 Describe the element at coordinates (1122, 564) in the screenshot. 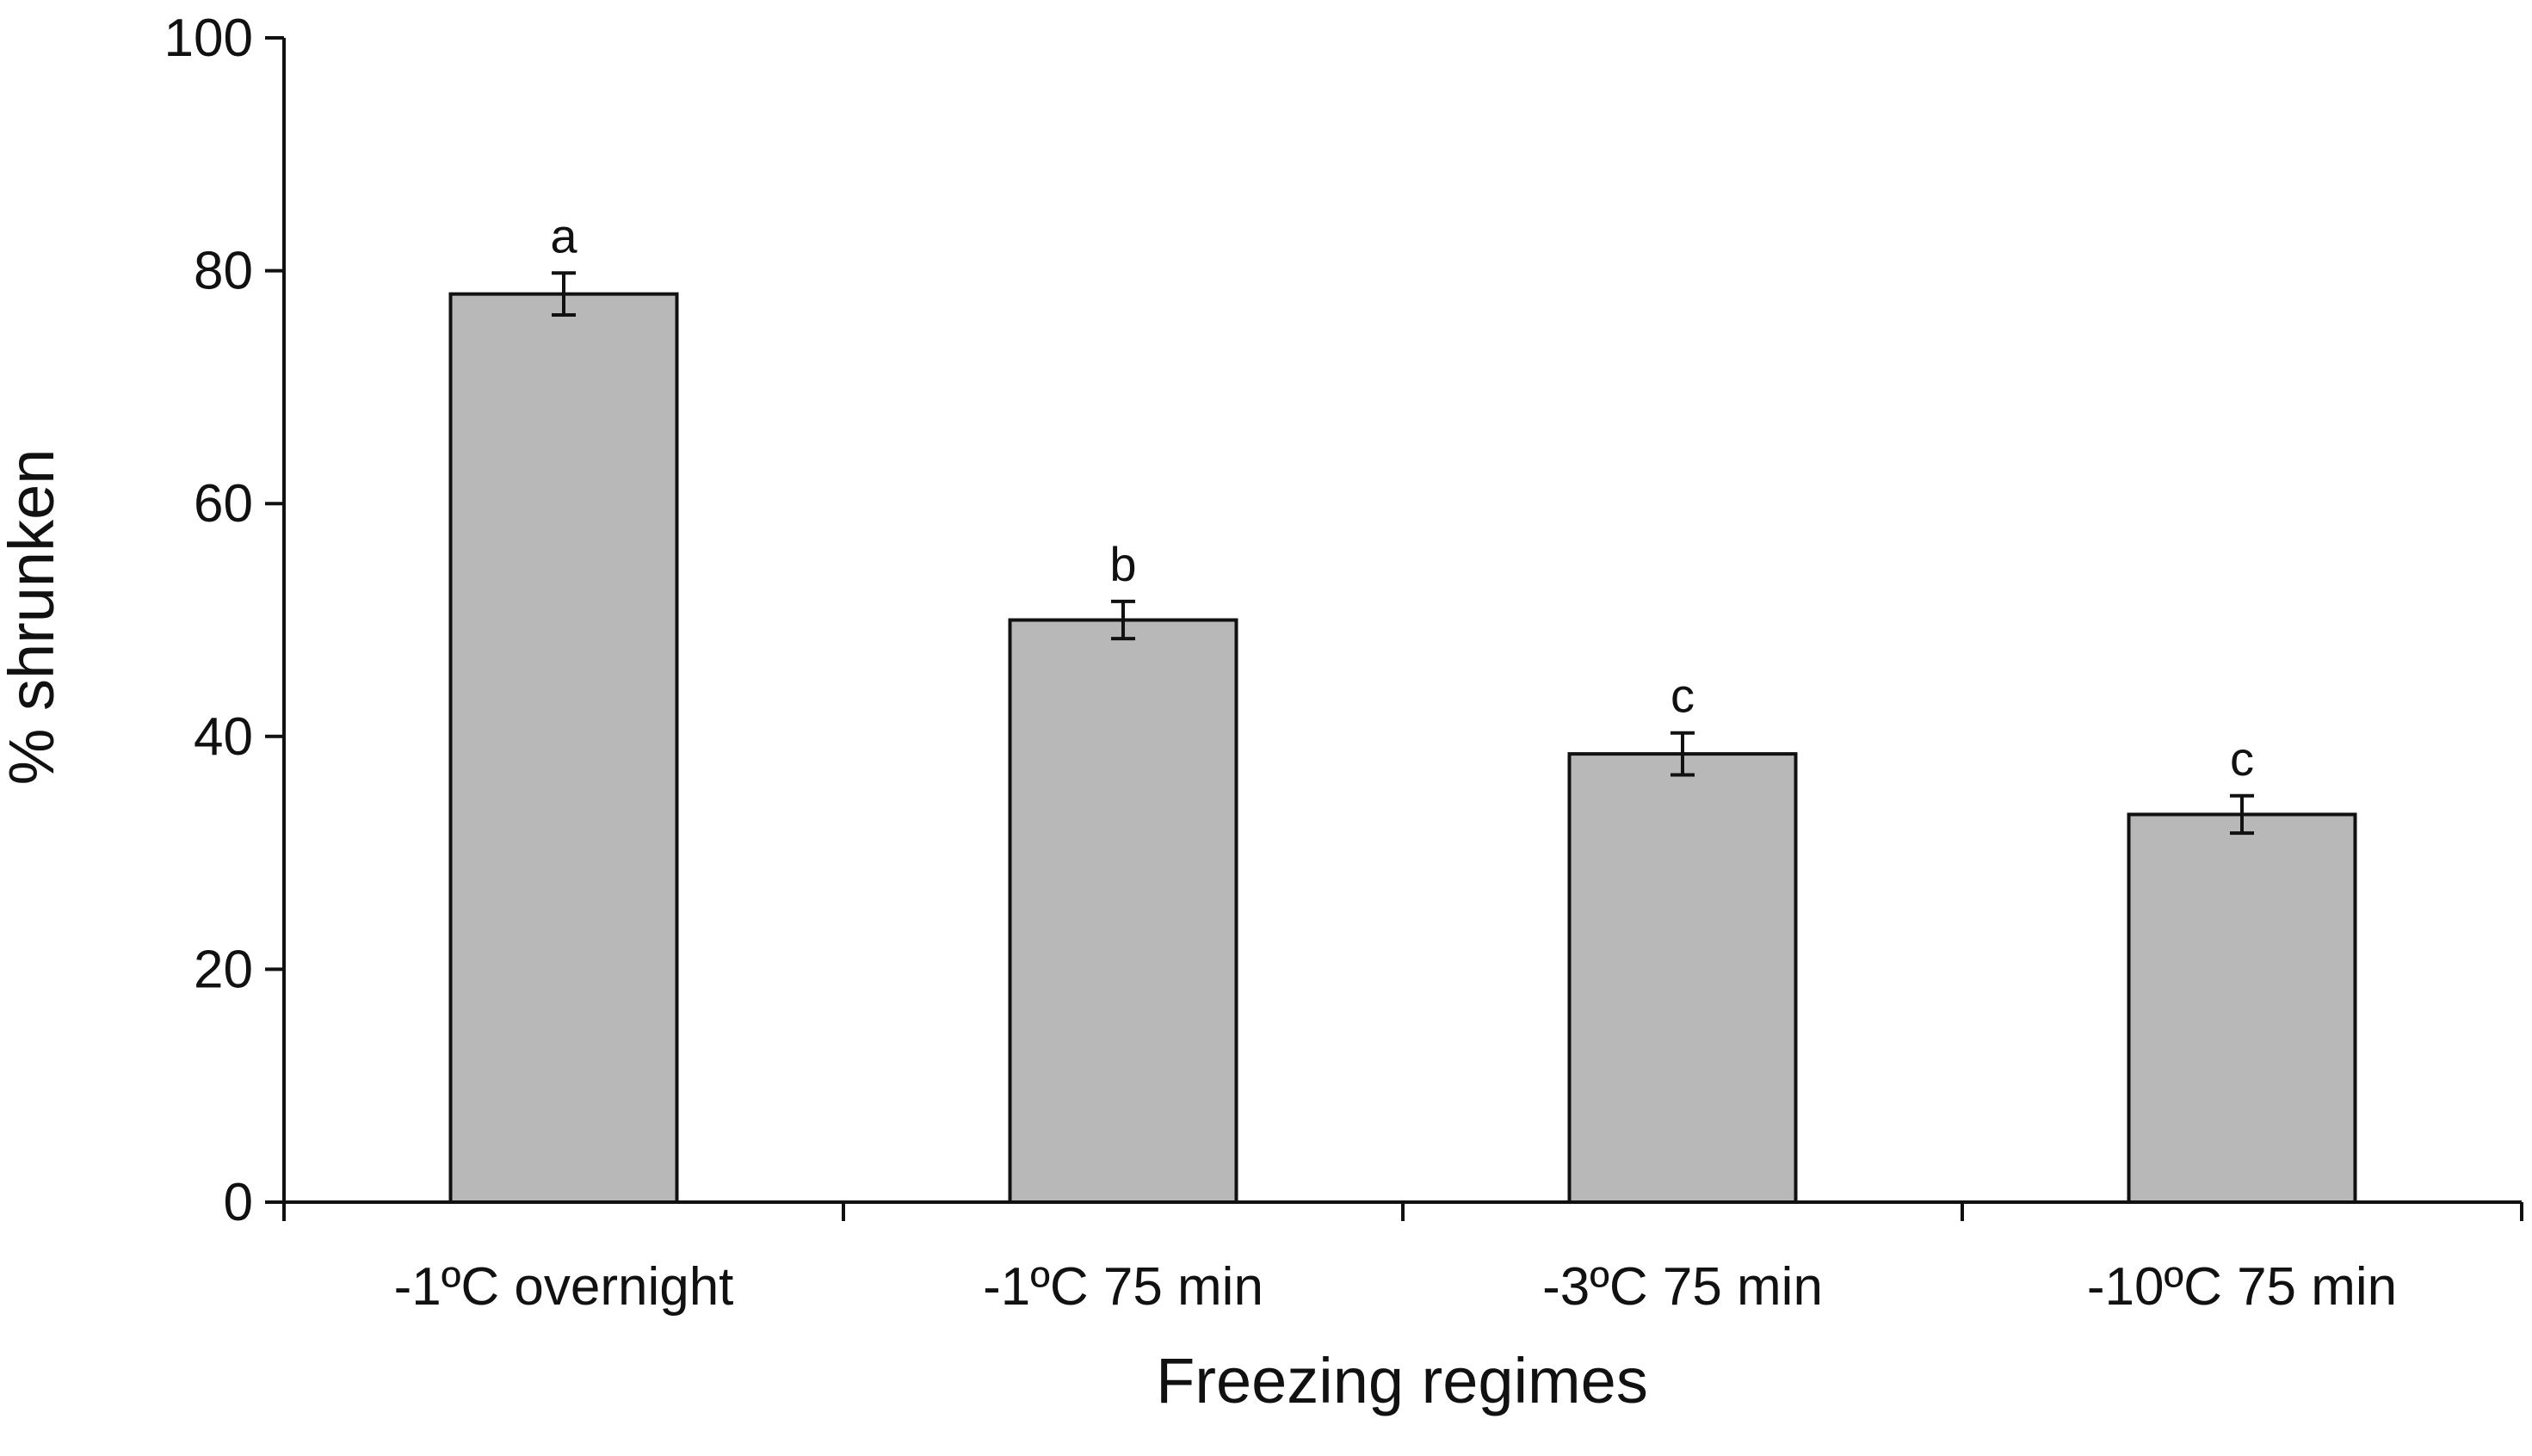

I see `significance-label: b` at that location.